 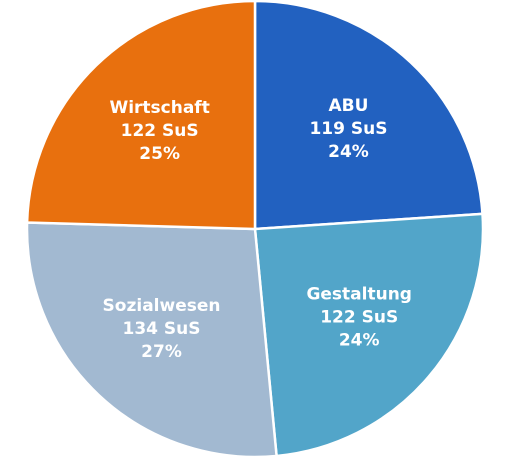 What do you see at coordinates (162, 306) in the screenshot?
I see `slice-label: Sozialwesen` at bounding box center [162, 306].